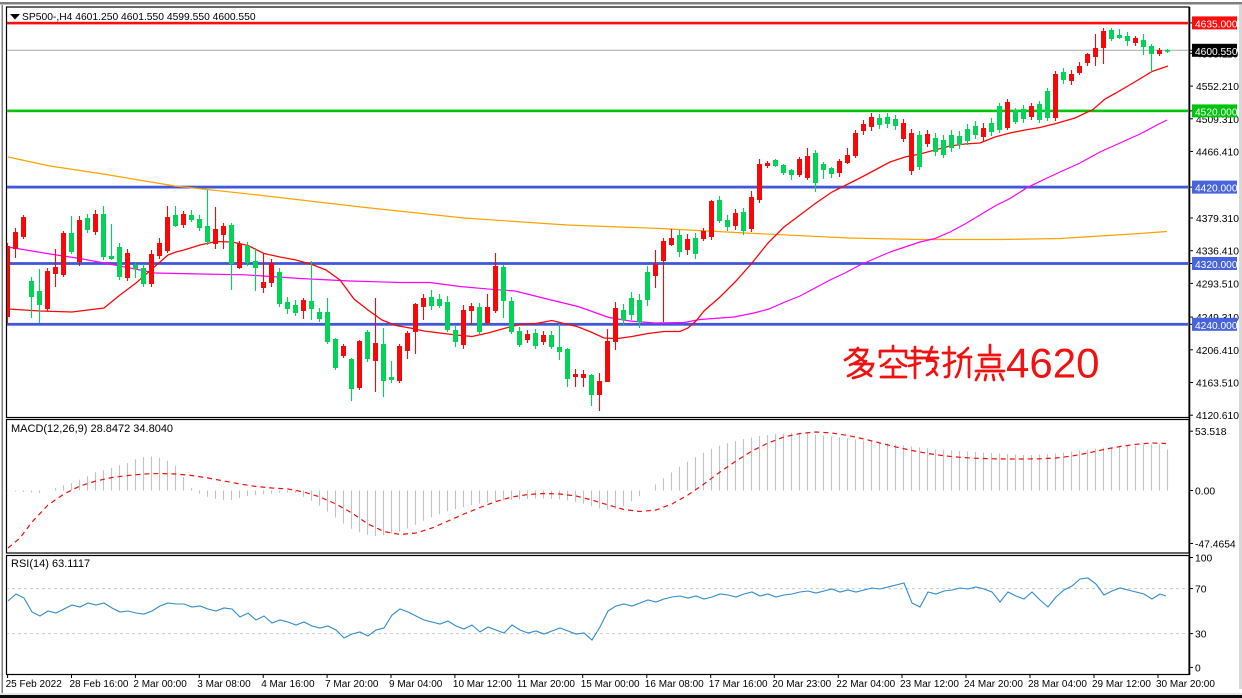  Describe the element at coordinates (546, 684) in the screenshot. I see `svg-text: 11 Mar 20:00` at that location.